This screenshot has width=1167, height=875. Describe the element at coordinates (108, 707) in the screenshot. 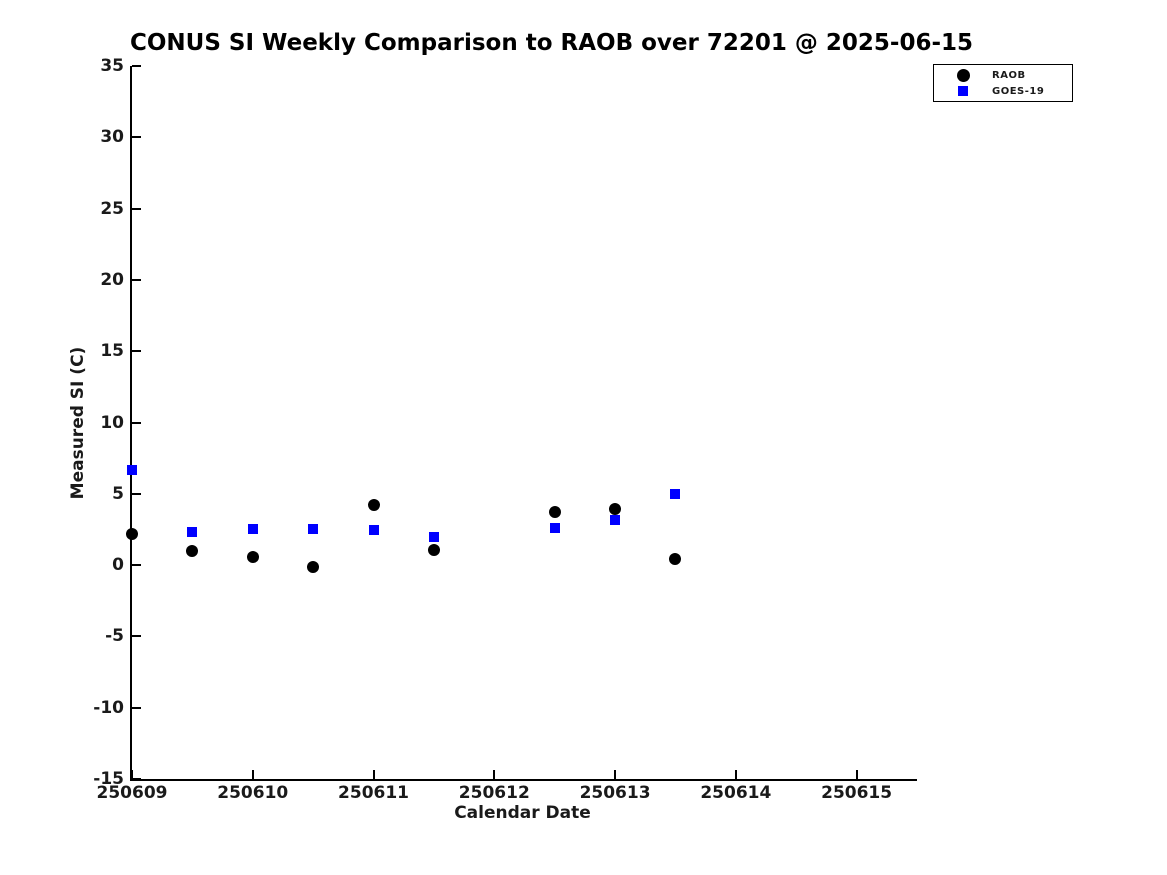

I see `y-tick-label: -10` at that location.